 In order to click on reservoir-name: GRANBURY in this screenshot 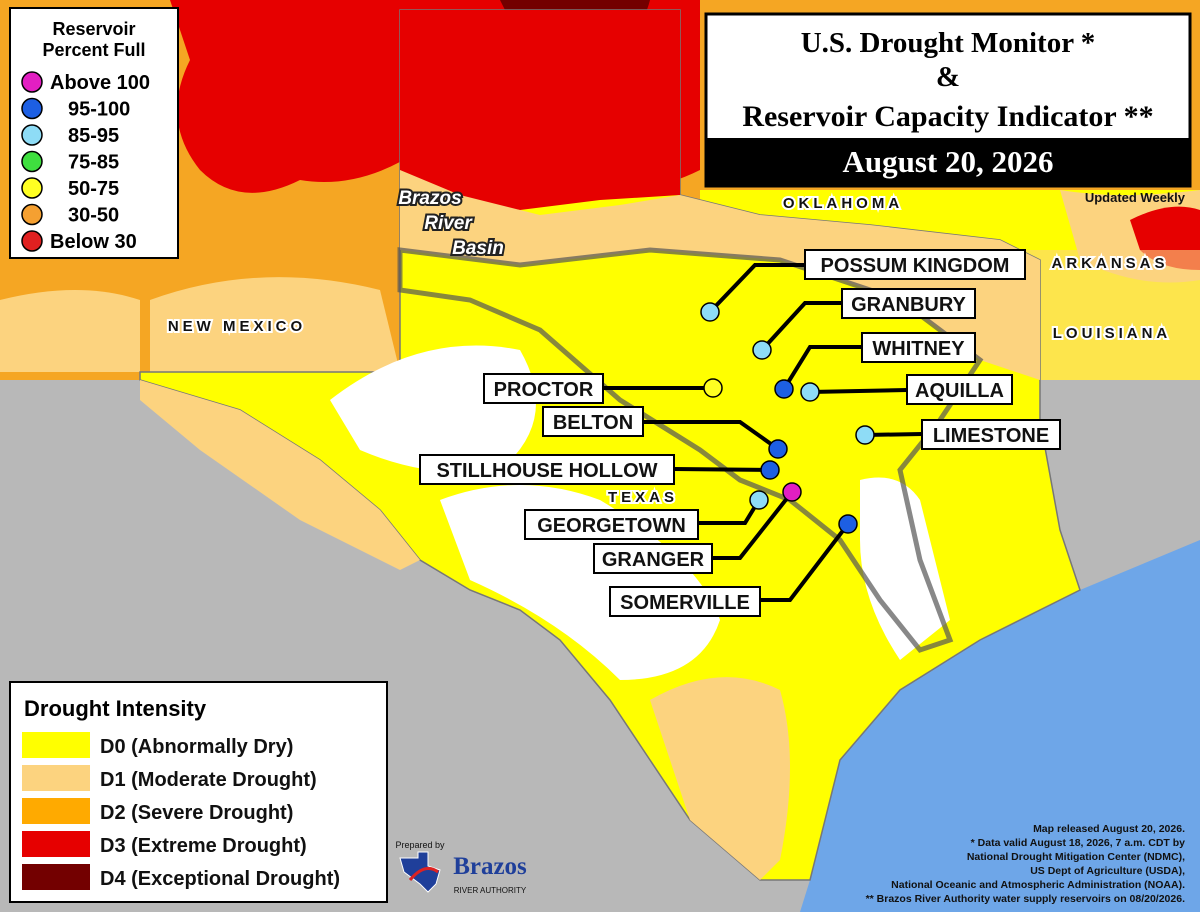, I will do `click(908, 305)`.